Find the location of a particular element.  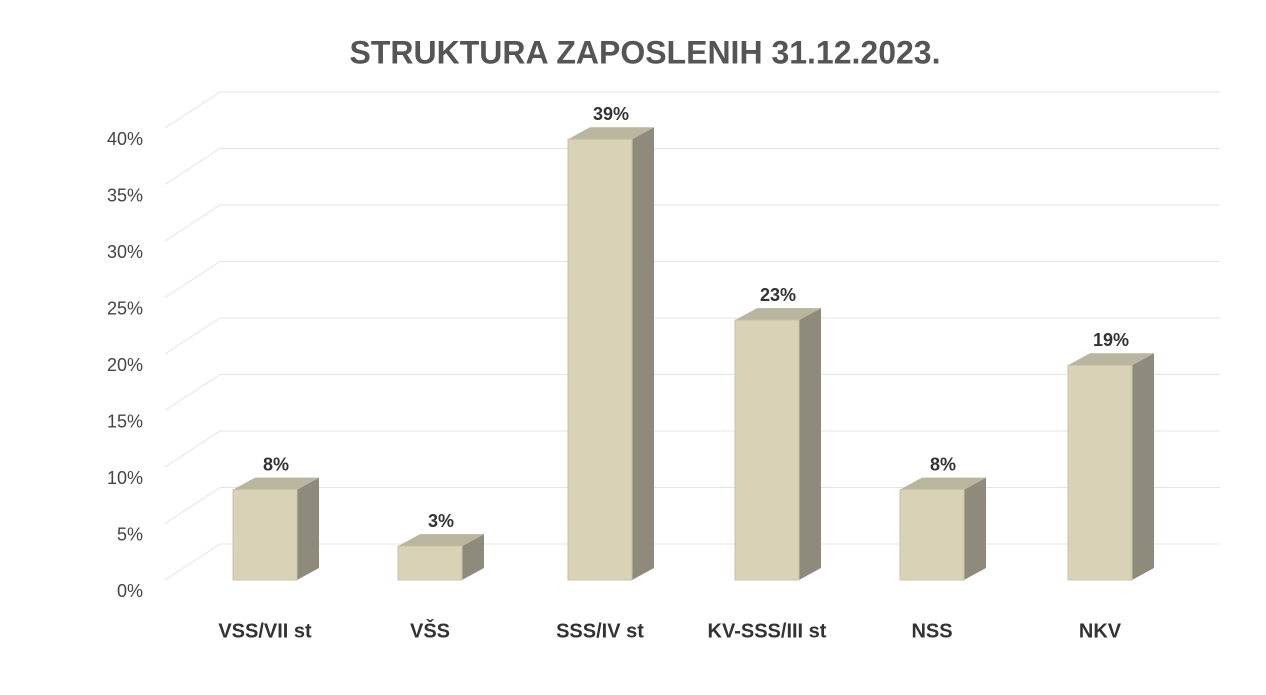

x-tick-label: NKV is located at coordinates (1100, 631).